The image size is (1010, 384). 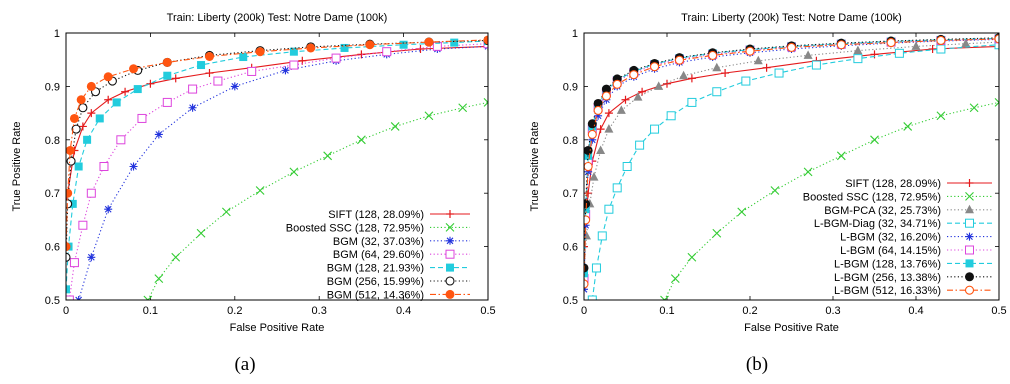 I want to click on legend-label: L-BGM (128, 13.76%), so click(x=887, y=264).